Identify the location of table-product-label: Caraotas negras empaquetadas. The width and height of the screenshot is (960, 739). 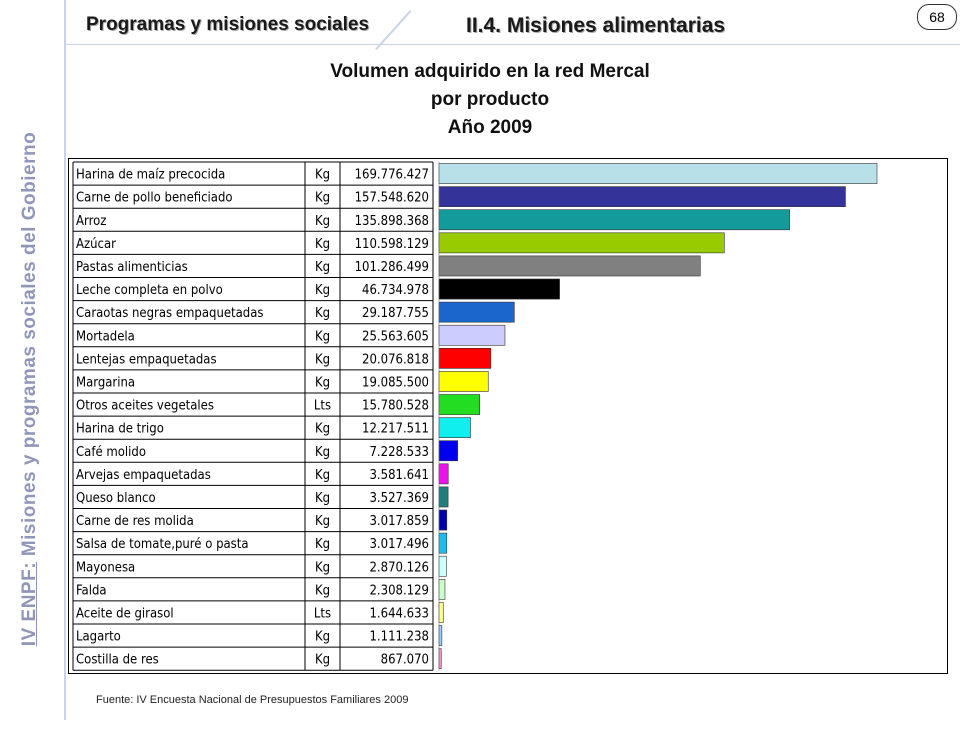
(170, 313).